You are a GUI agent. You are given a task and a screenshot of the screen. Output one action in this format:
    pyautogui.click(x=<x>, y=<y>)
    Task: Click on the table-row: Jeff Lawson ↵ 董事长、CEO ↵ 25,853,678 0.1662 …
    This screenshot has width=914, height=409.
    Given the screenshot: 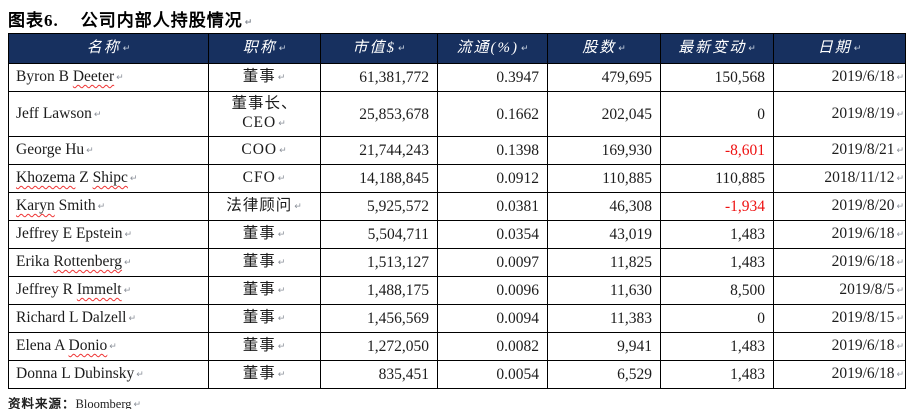 What is the action you would take?
    pyautogui.click(x=457, y=114)
    